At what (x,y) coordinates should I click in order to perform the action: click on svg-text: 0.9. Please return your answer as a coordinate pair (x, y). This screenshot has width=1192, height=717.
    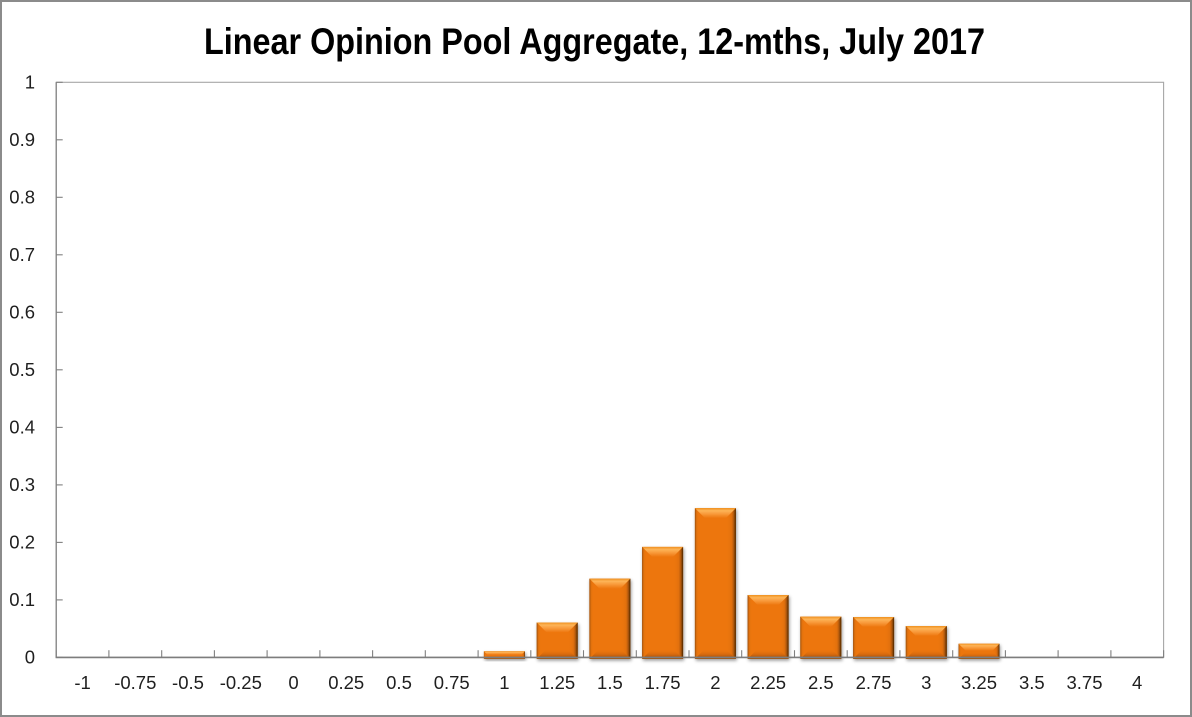
    Looking at the image, I should click on (22, 139).